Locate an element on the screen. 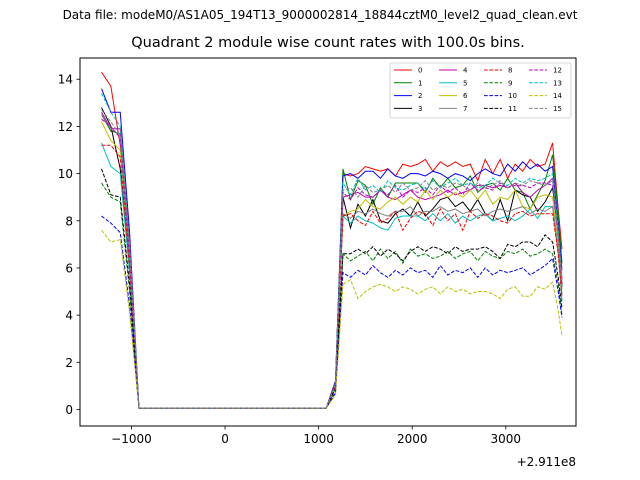 This screenshot has width=640, height=480. y-tick-label: 12 is located at coordinates (65, 127).